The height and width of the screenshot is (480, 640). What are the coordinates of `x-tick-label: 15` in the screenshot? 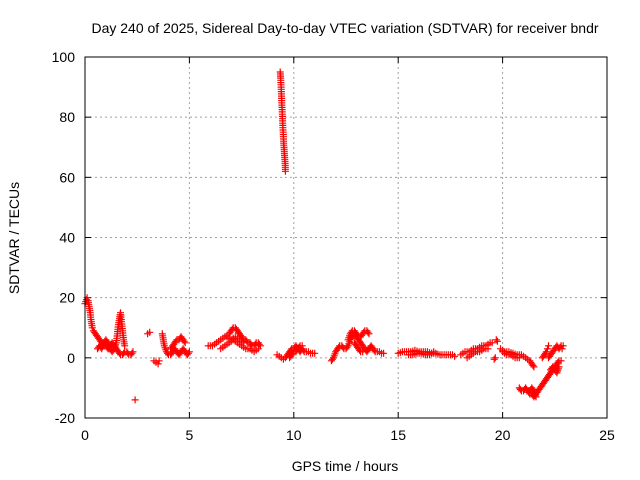 It's located at (398, 435).